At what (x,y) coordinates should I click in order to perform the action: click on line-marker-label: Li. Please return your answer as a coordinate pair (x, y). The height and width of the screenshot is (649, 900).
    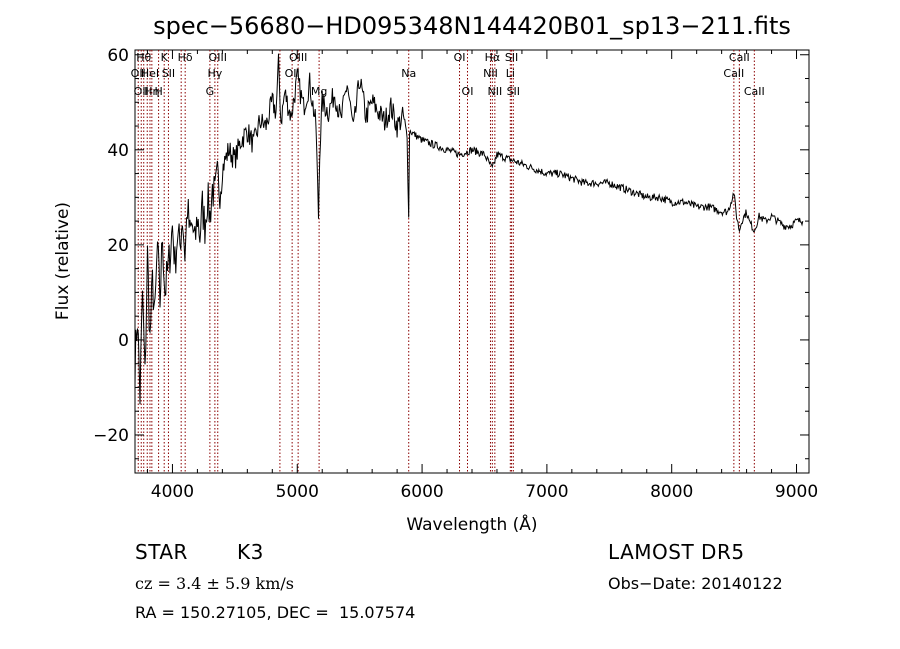
    Looking at the image, I should click on (510, 73).